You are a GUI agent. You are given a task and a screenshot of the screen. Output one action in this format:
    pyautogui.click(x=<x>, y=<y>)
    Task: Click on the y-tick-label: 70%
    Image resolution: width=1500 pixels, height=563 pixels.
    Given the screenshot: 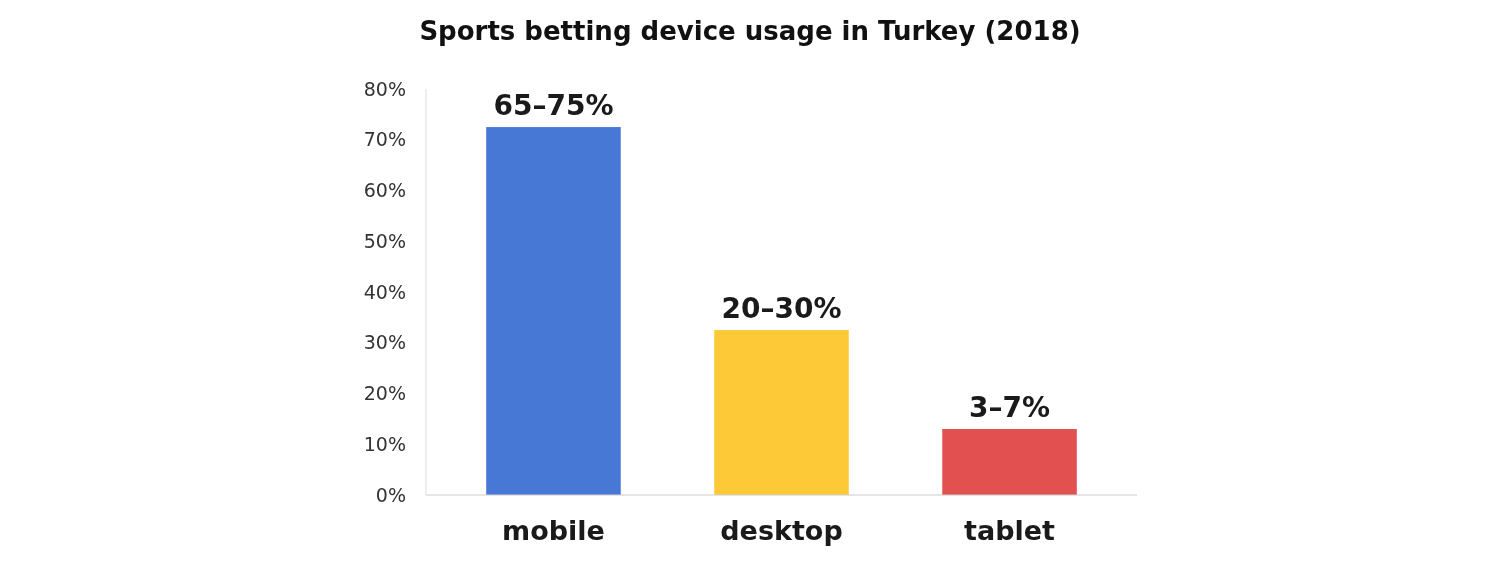 What is the action you would take?
    pyautogui.click(x=384, y=139)
    